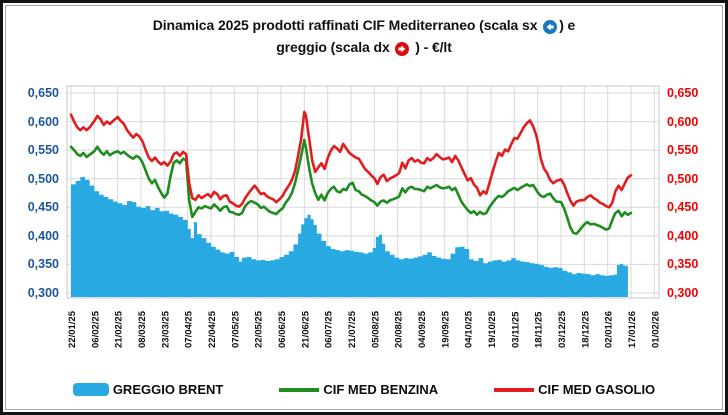 The width and height of the screenshot is (728, 415). Describe the element at coordinates (168, 389) in the screenshot. I see `legend-label-brent: GREGGIO BRENT` at that location.